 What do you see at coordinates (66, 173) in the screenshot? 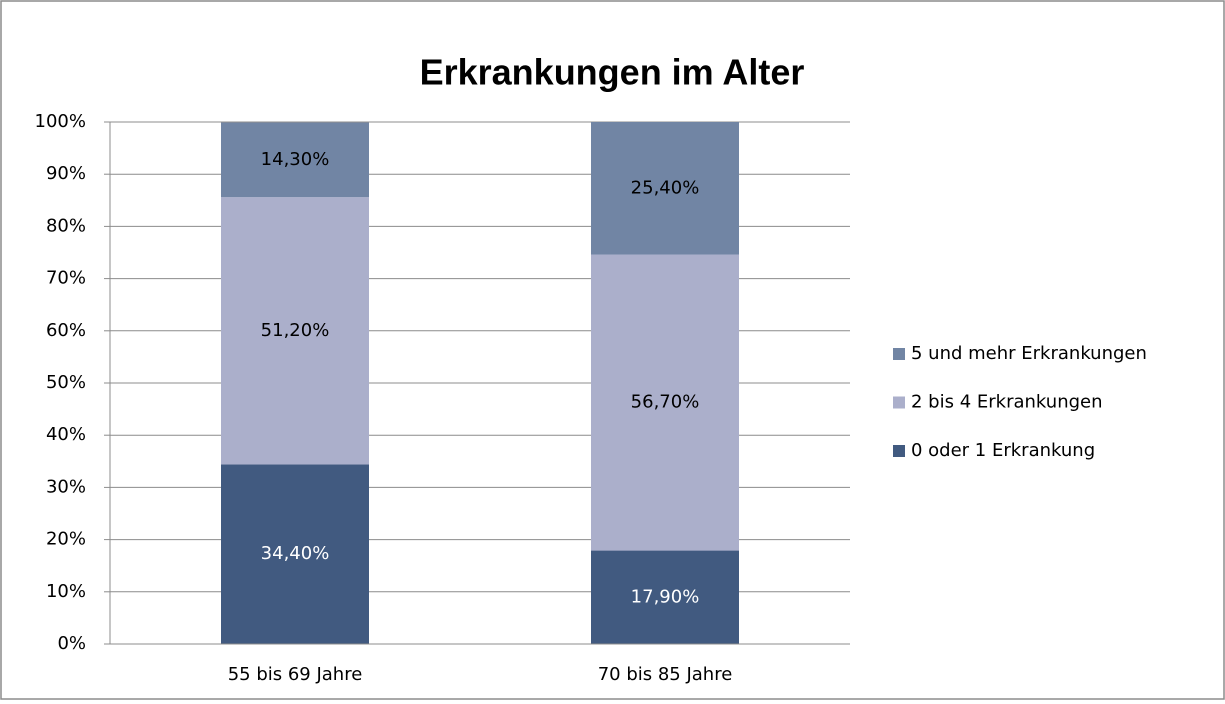
I see `y-tick-label: 90%` at bounding box center [66, 173].